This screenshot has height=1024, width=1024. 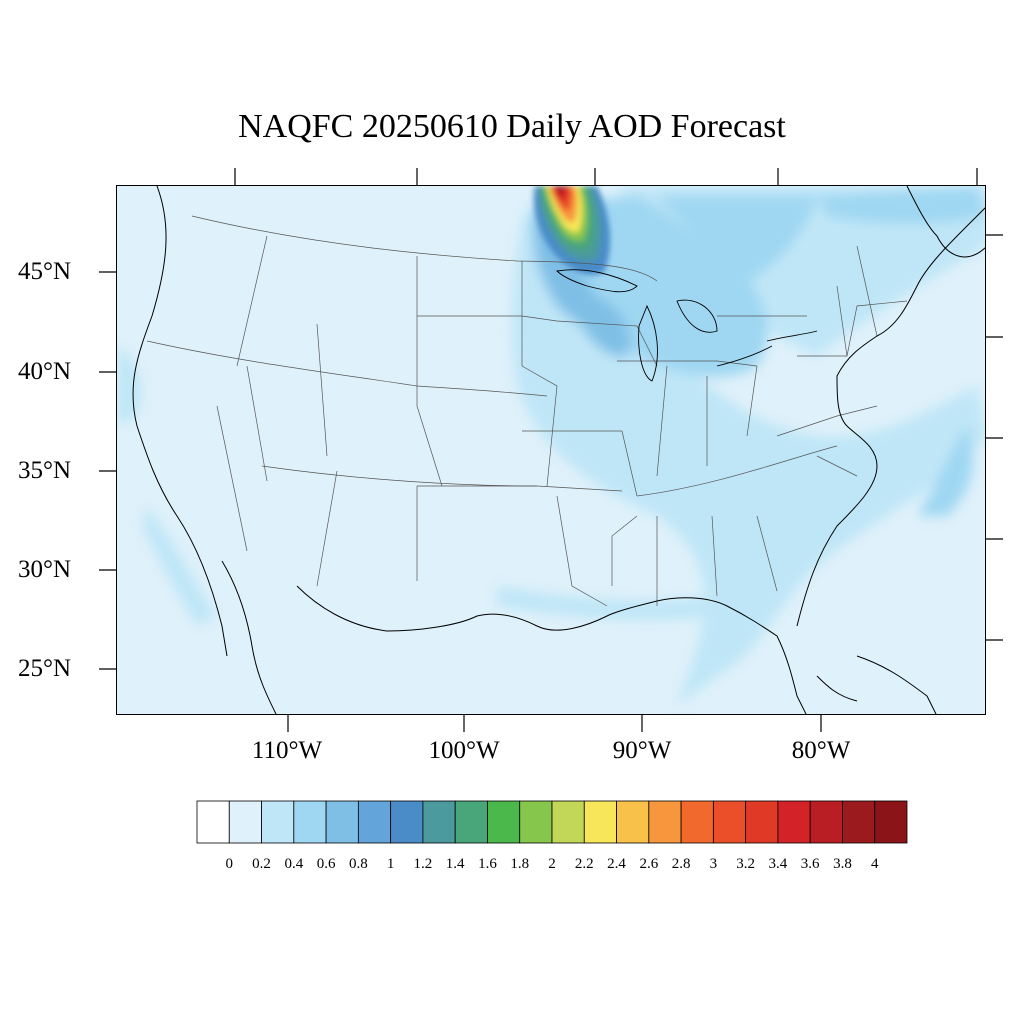 What do you see at coordinates (520, 864) in the screenshot?
I see `colorbar-tick-label: 1.8` at bounding box center [520, 864].